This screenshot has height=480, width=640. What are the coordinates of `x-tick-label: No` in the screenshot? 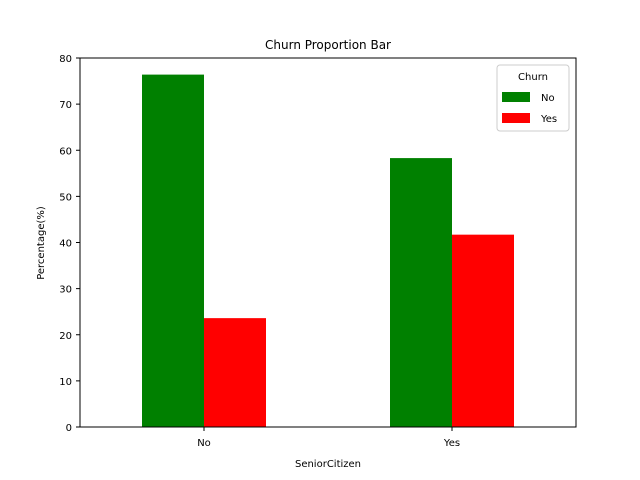 It's located at (204, 443).